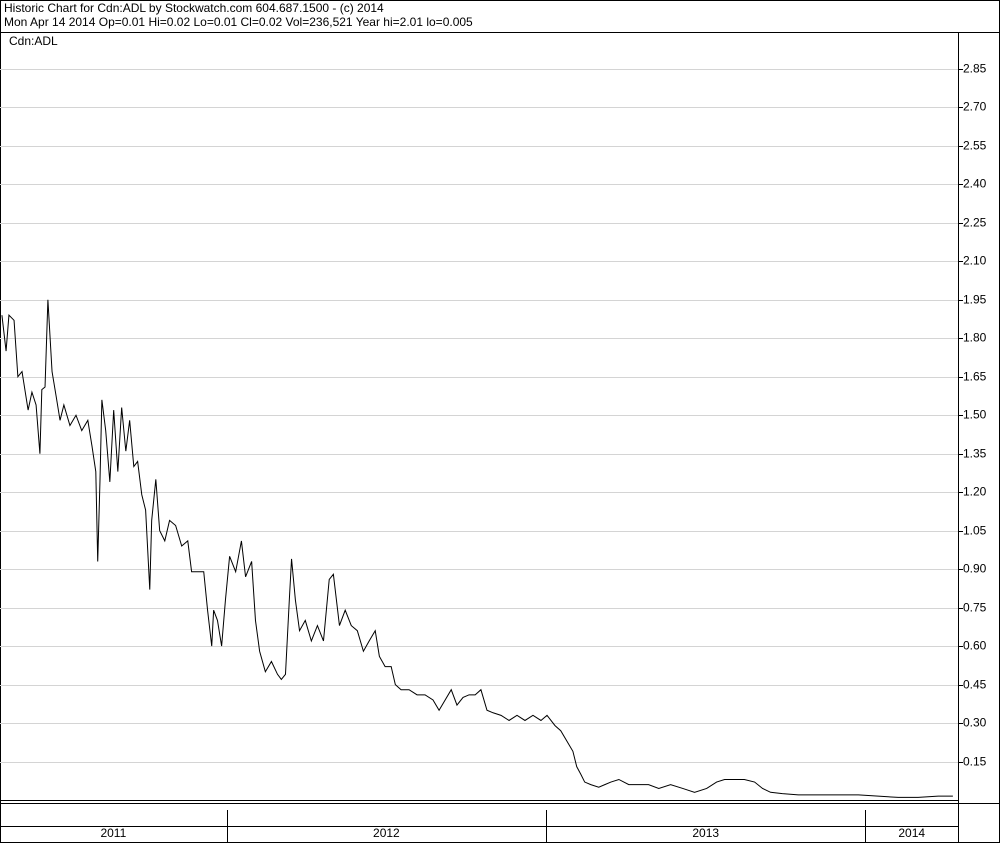 The image size is (1000, 843). What do you see at coordinates (975, 415) in the screenshot?
I see `y-tick-label: 1.50` at bounding box center [975, 415].